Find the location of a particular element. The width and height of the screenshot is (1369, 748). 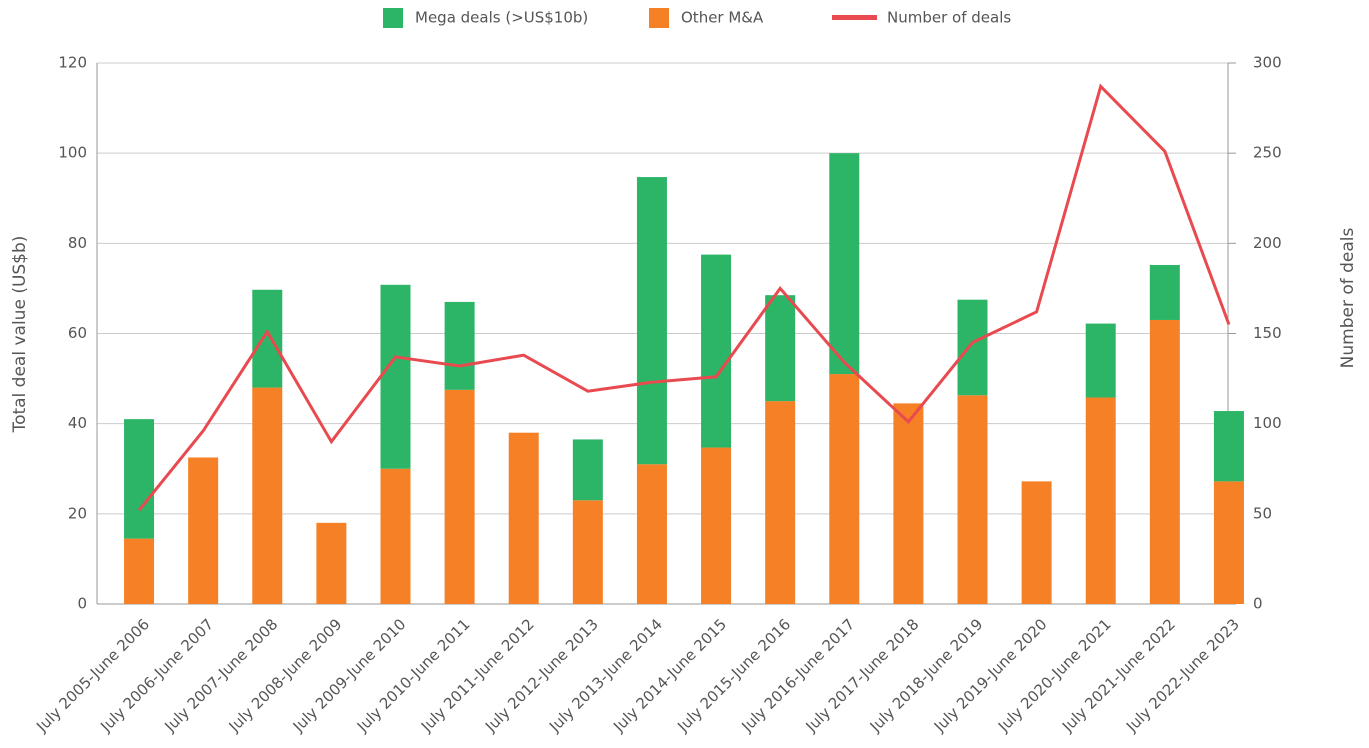

y2-tick-label: 0 is located at coordinates (1258, 604).